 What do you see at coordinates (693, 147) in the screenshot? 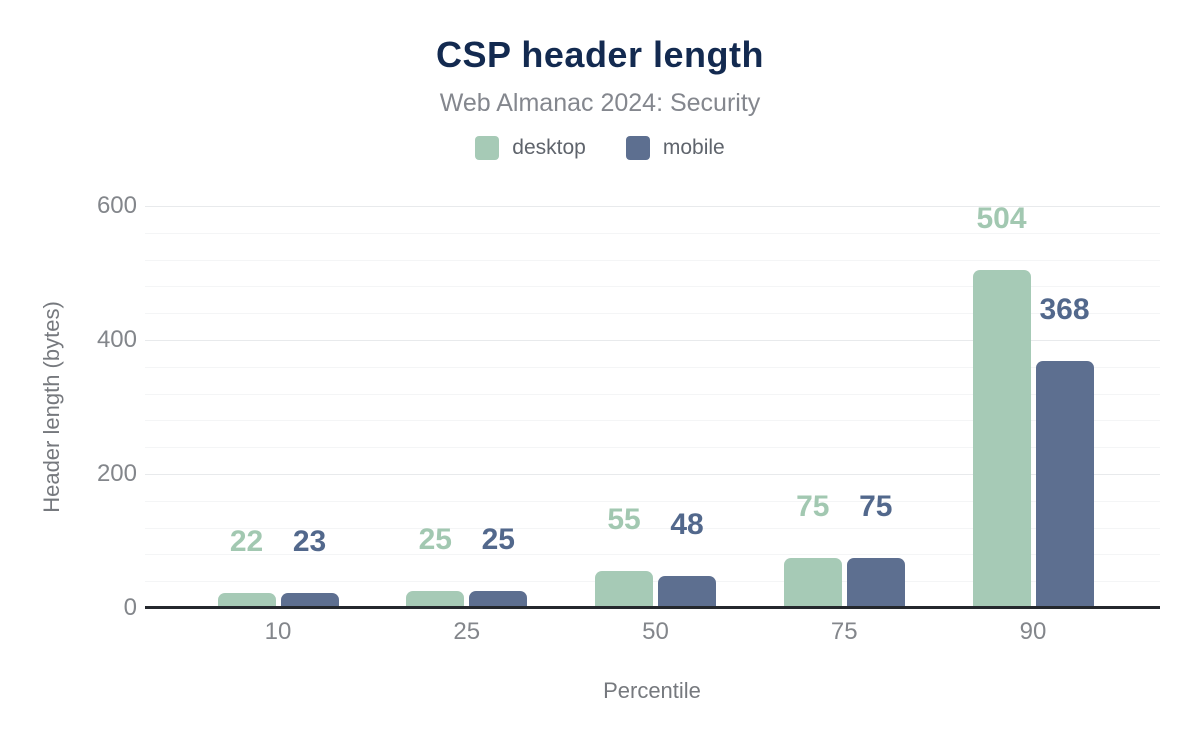
I see `legend-label-mobile: mobile` at bounding box center [693, 147].